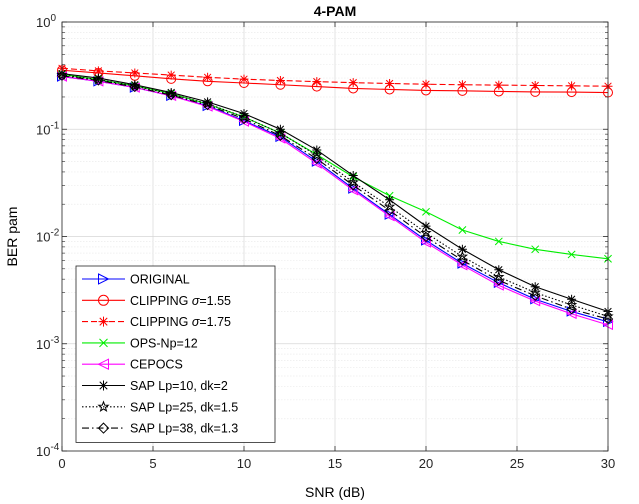 The height and width of the screenshot is (504, 639). What do you see at coordinates (180, 322) in the screenshot?
I see `legend-label: CLIPPING σ=1.75` at bounding box center [180, 322].